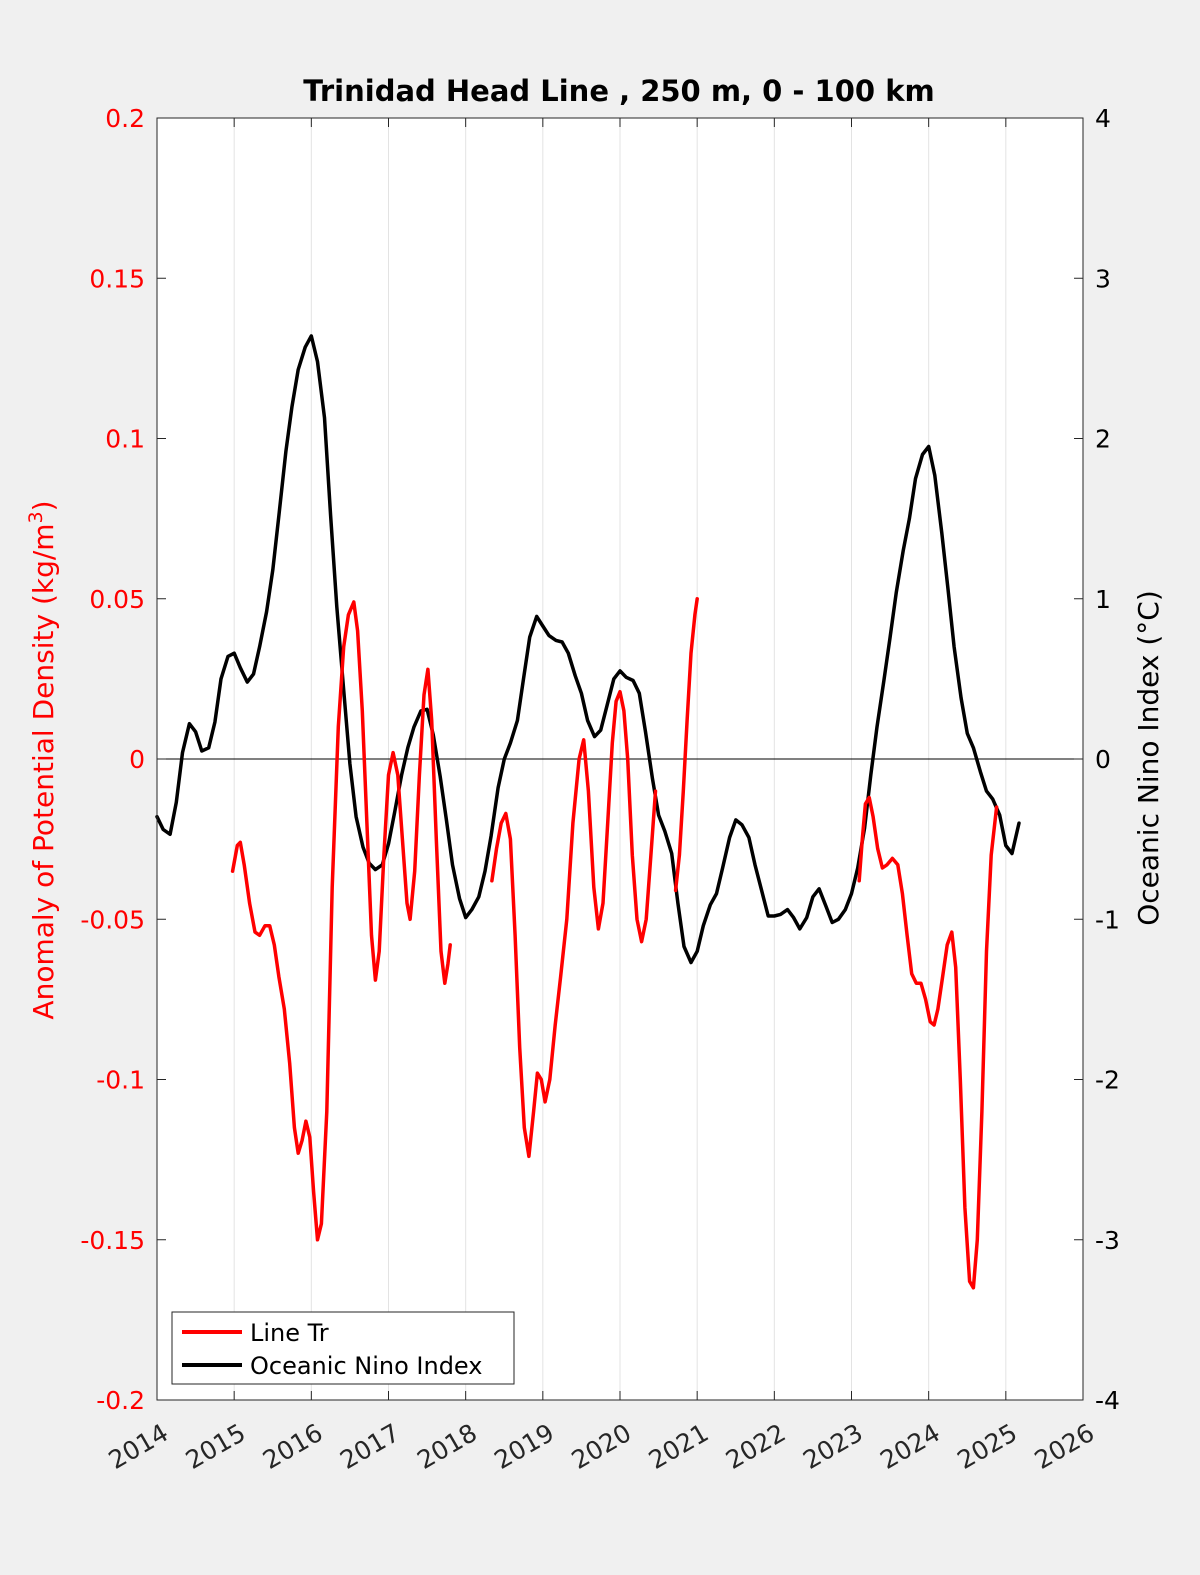 The width and height of the screenshot is (1200, 1575). Describe the element at coordinates (123, 759) in the screenshot. I see `left-axis: 0.2 0.15 0.1 0.05 0 -0.05 -0.1 -0.15 -0.2` at that location.